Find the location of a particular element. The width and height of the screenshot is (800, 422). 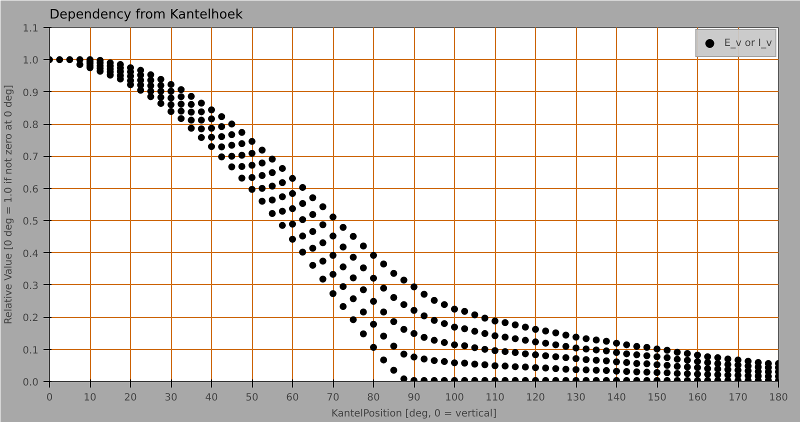

y-tick-label: 0.7 is located at coordinates (30, 158).